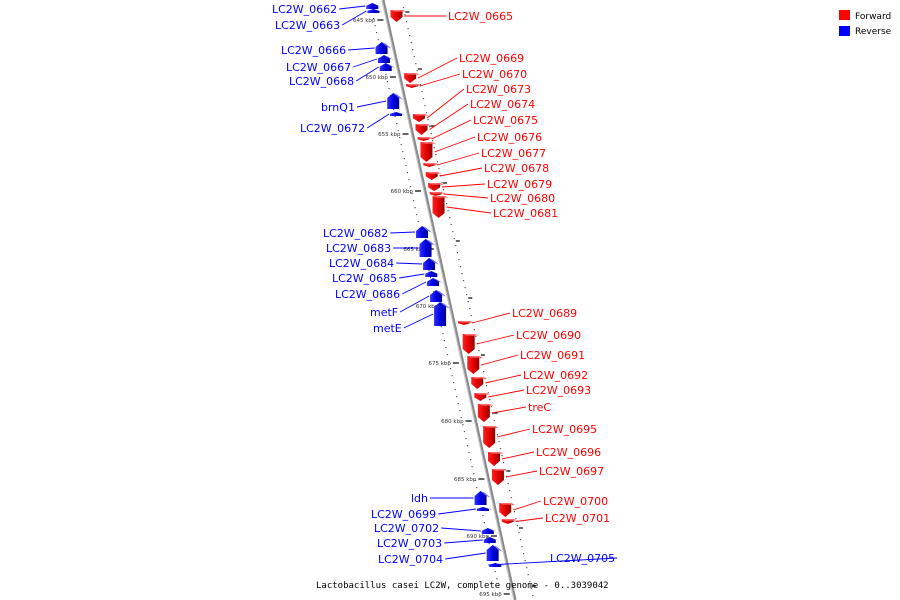 The width and height of the screenshot is (900, 600). What do you see at coordinates (338, 107) in the screenshot?
I see `gene-label: brnQ1` at bounding box center [338, 107].